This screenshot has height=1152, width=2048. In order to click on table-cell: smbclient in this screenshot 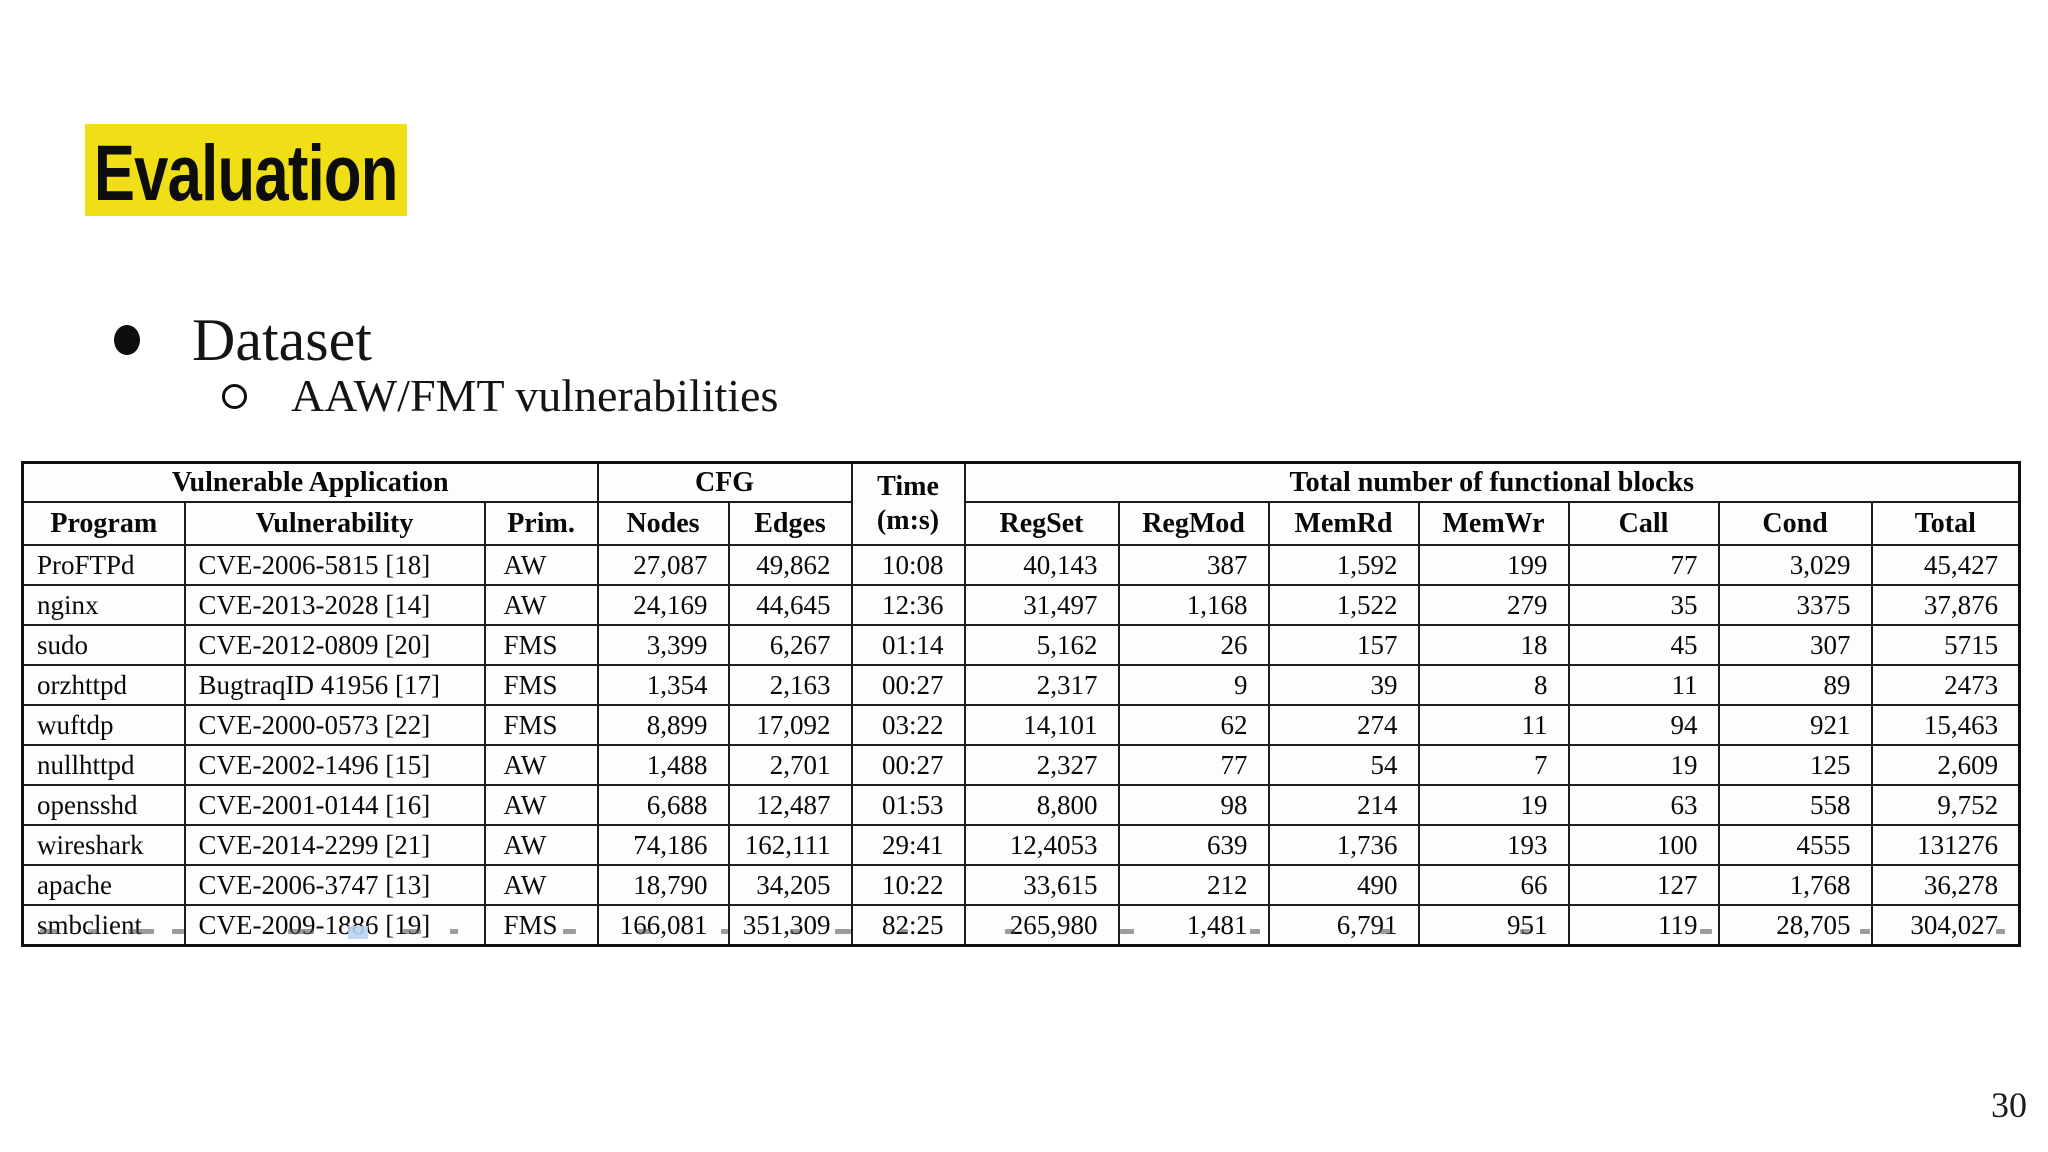, I will do `click(103, 925)`.